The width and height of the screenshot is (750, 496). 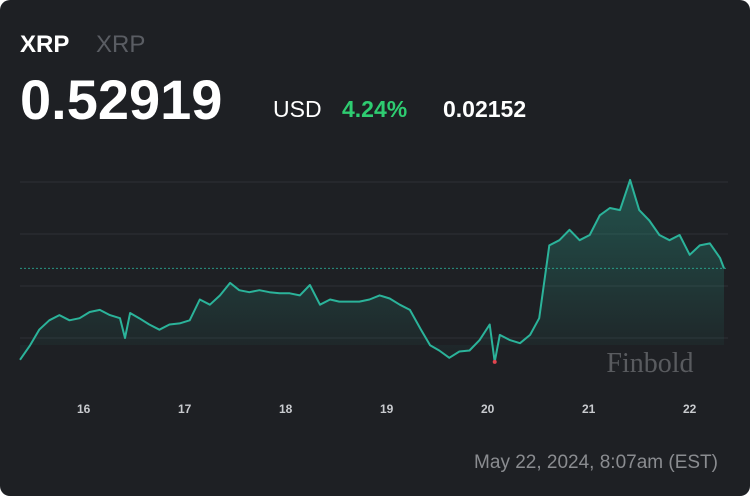 What do you see at coordinates (494, 361) in the screenshot?
I see `low-marker` at bounding box center [494, 361].